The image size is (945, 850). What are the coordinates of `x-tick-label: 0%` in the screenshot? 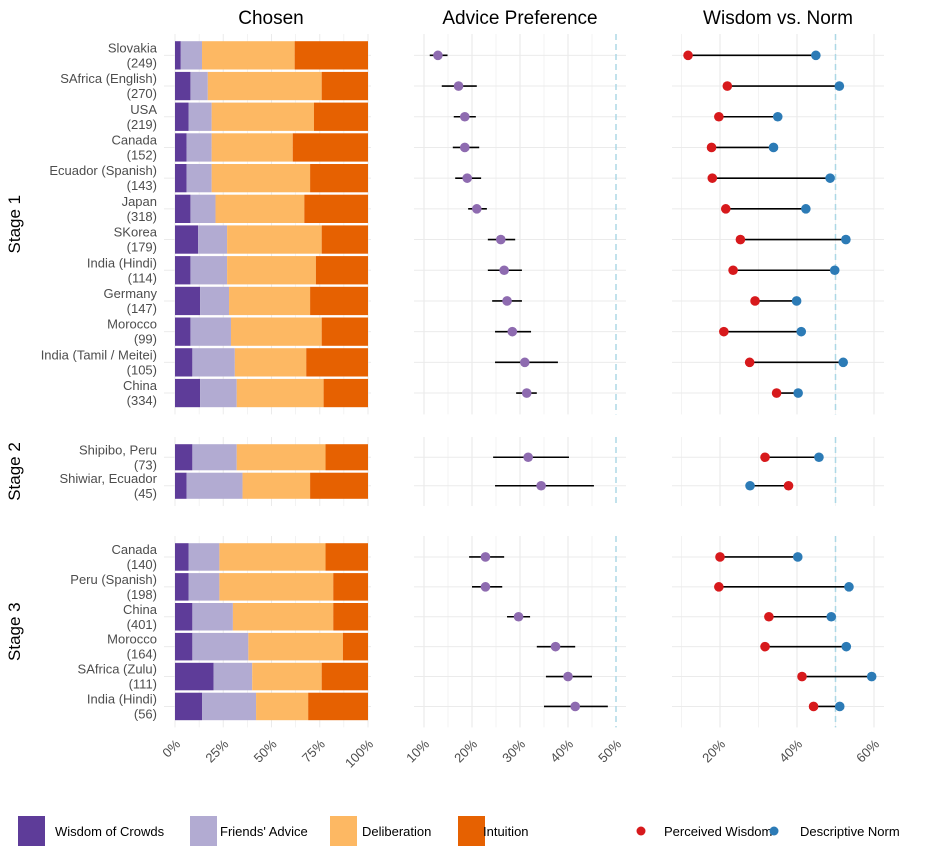 It's located at (171, 748).